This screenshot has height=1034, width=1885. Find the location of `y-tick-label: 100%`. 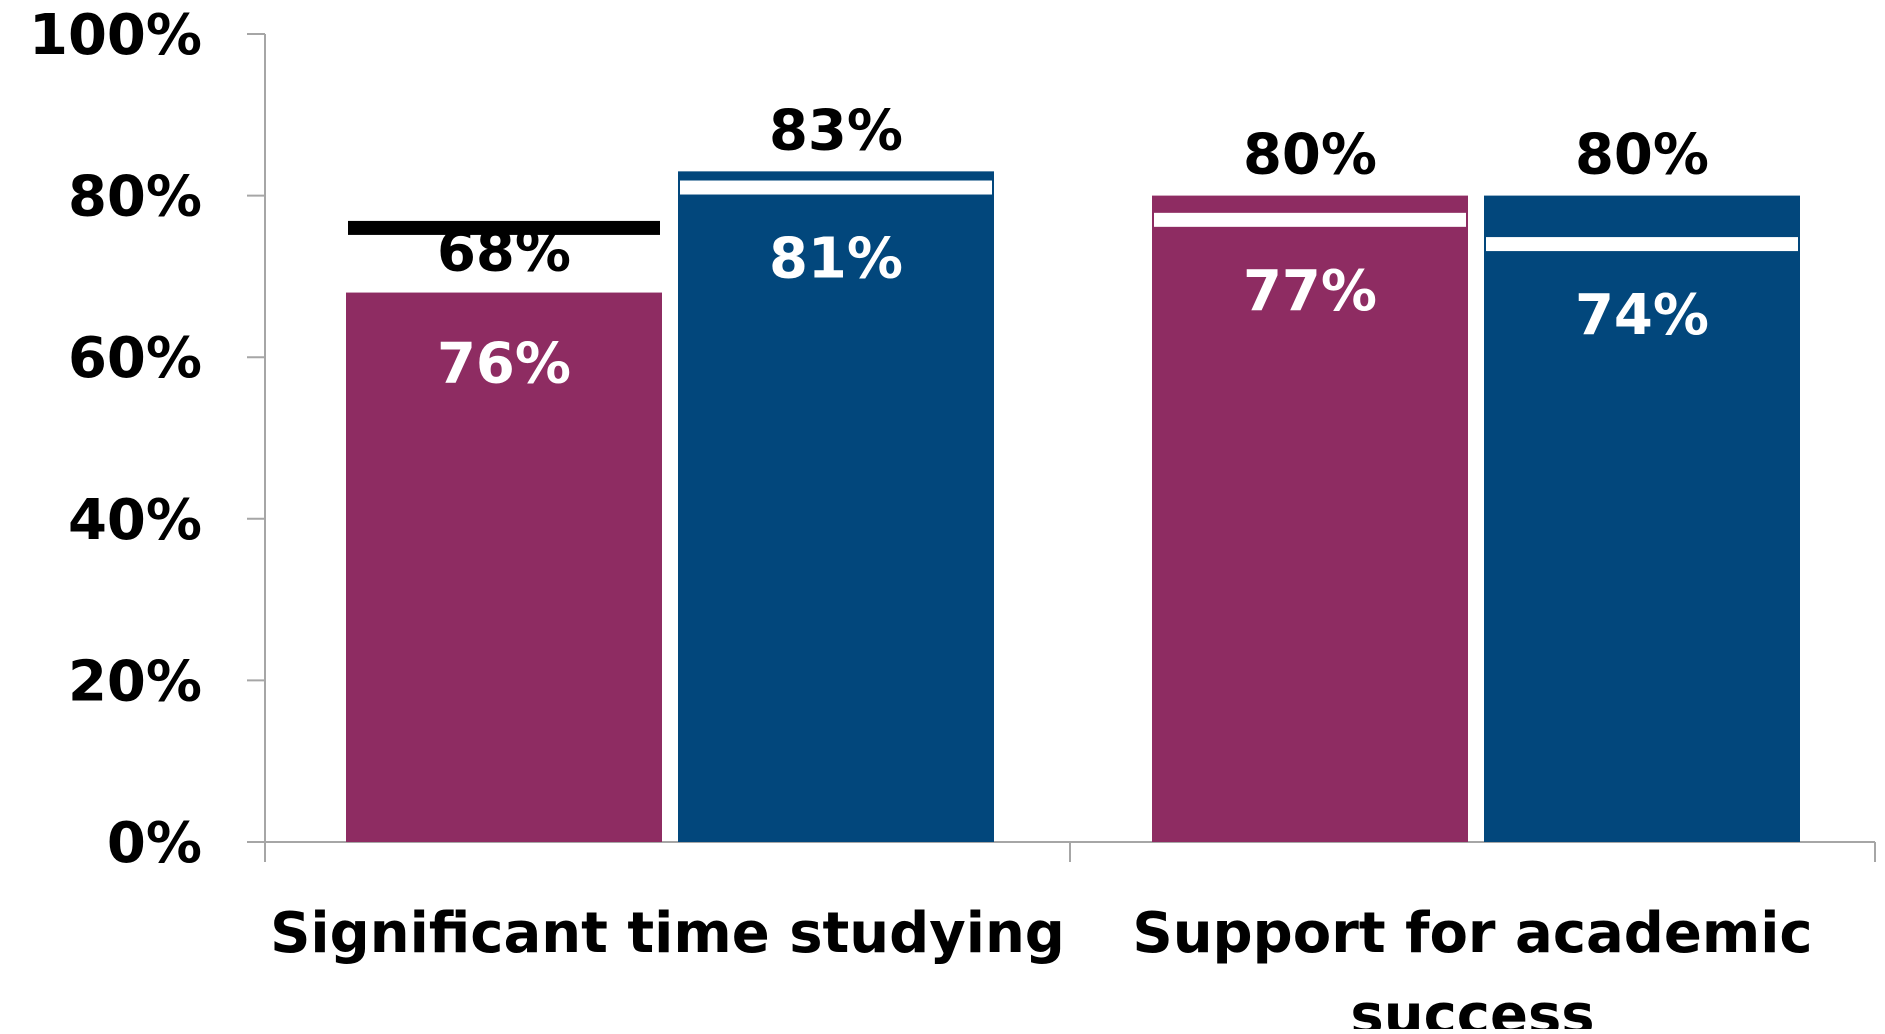

y-tick-label: 100% is located at coordinates (115, 35).